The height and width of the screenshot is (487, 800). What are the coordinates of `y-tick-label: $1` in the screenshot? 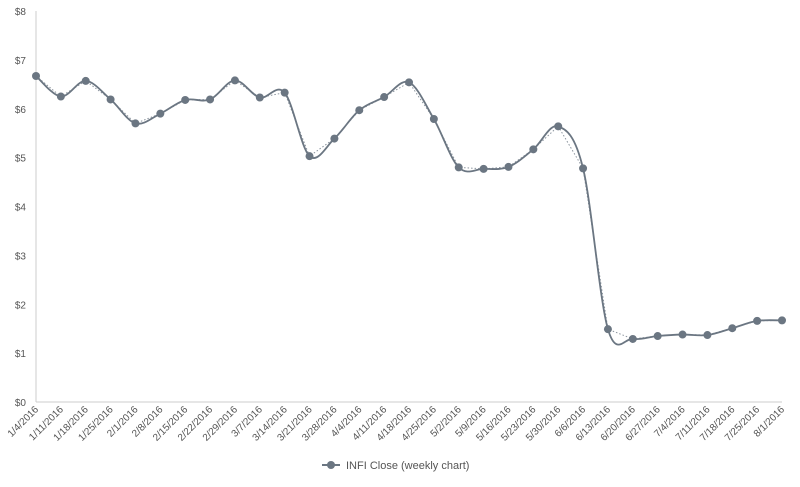 It's located at (21, 354).